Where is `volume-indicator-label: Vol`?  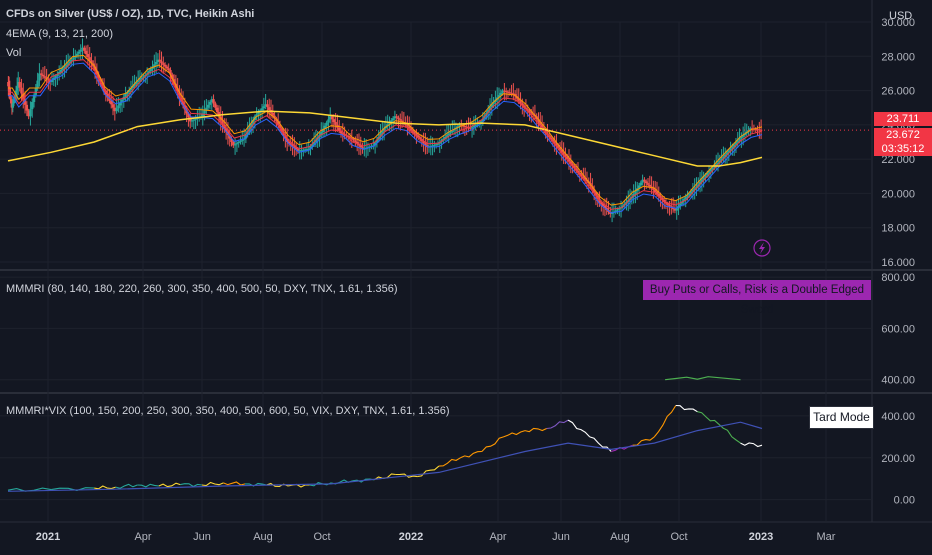 volume-indicator-label: Vol is located at coordinates (14, 53).